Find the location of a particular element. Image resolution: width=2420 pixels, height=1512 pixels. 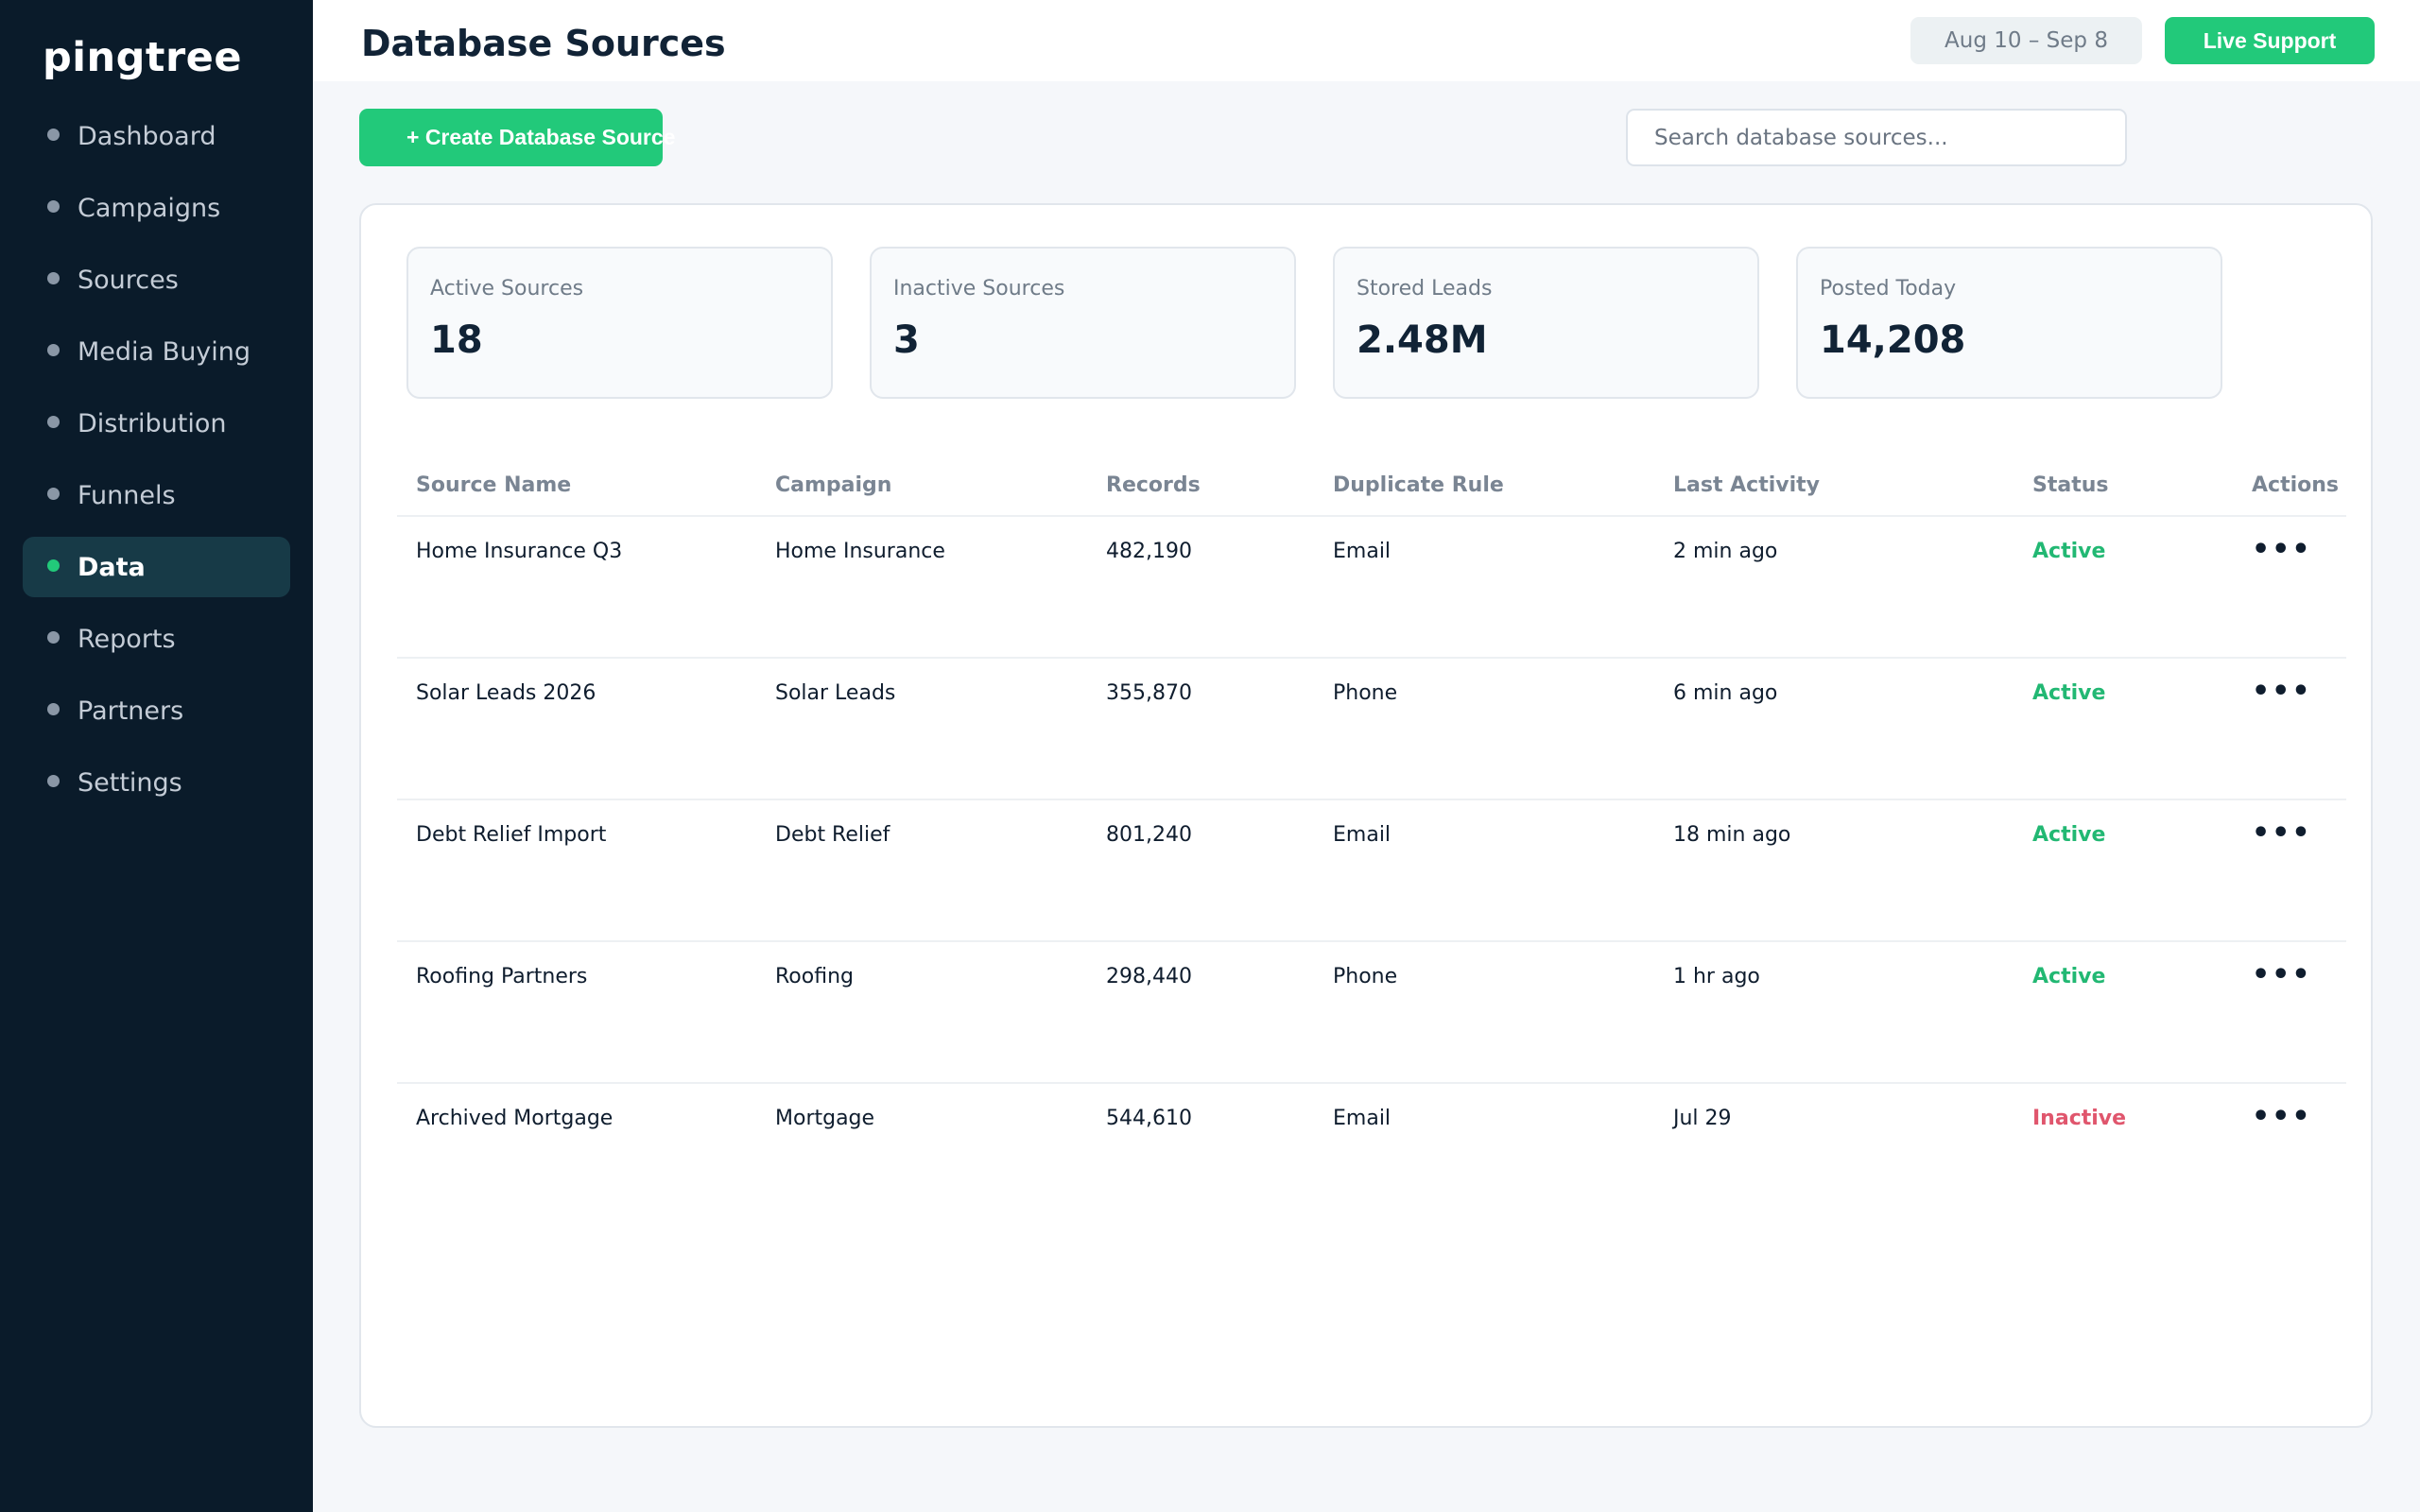

column-header-records: Records is located at coordinates (1153, 485).